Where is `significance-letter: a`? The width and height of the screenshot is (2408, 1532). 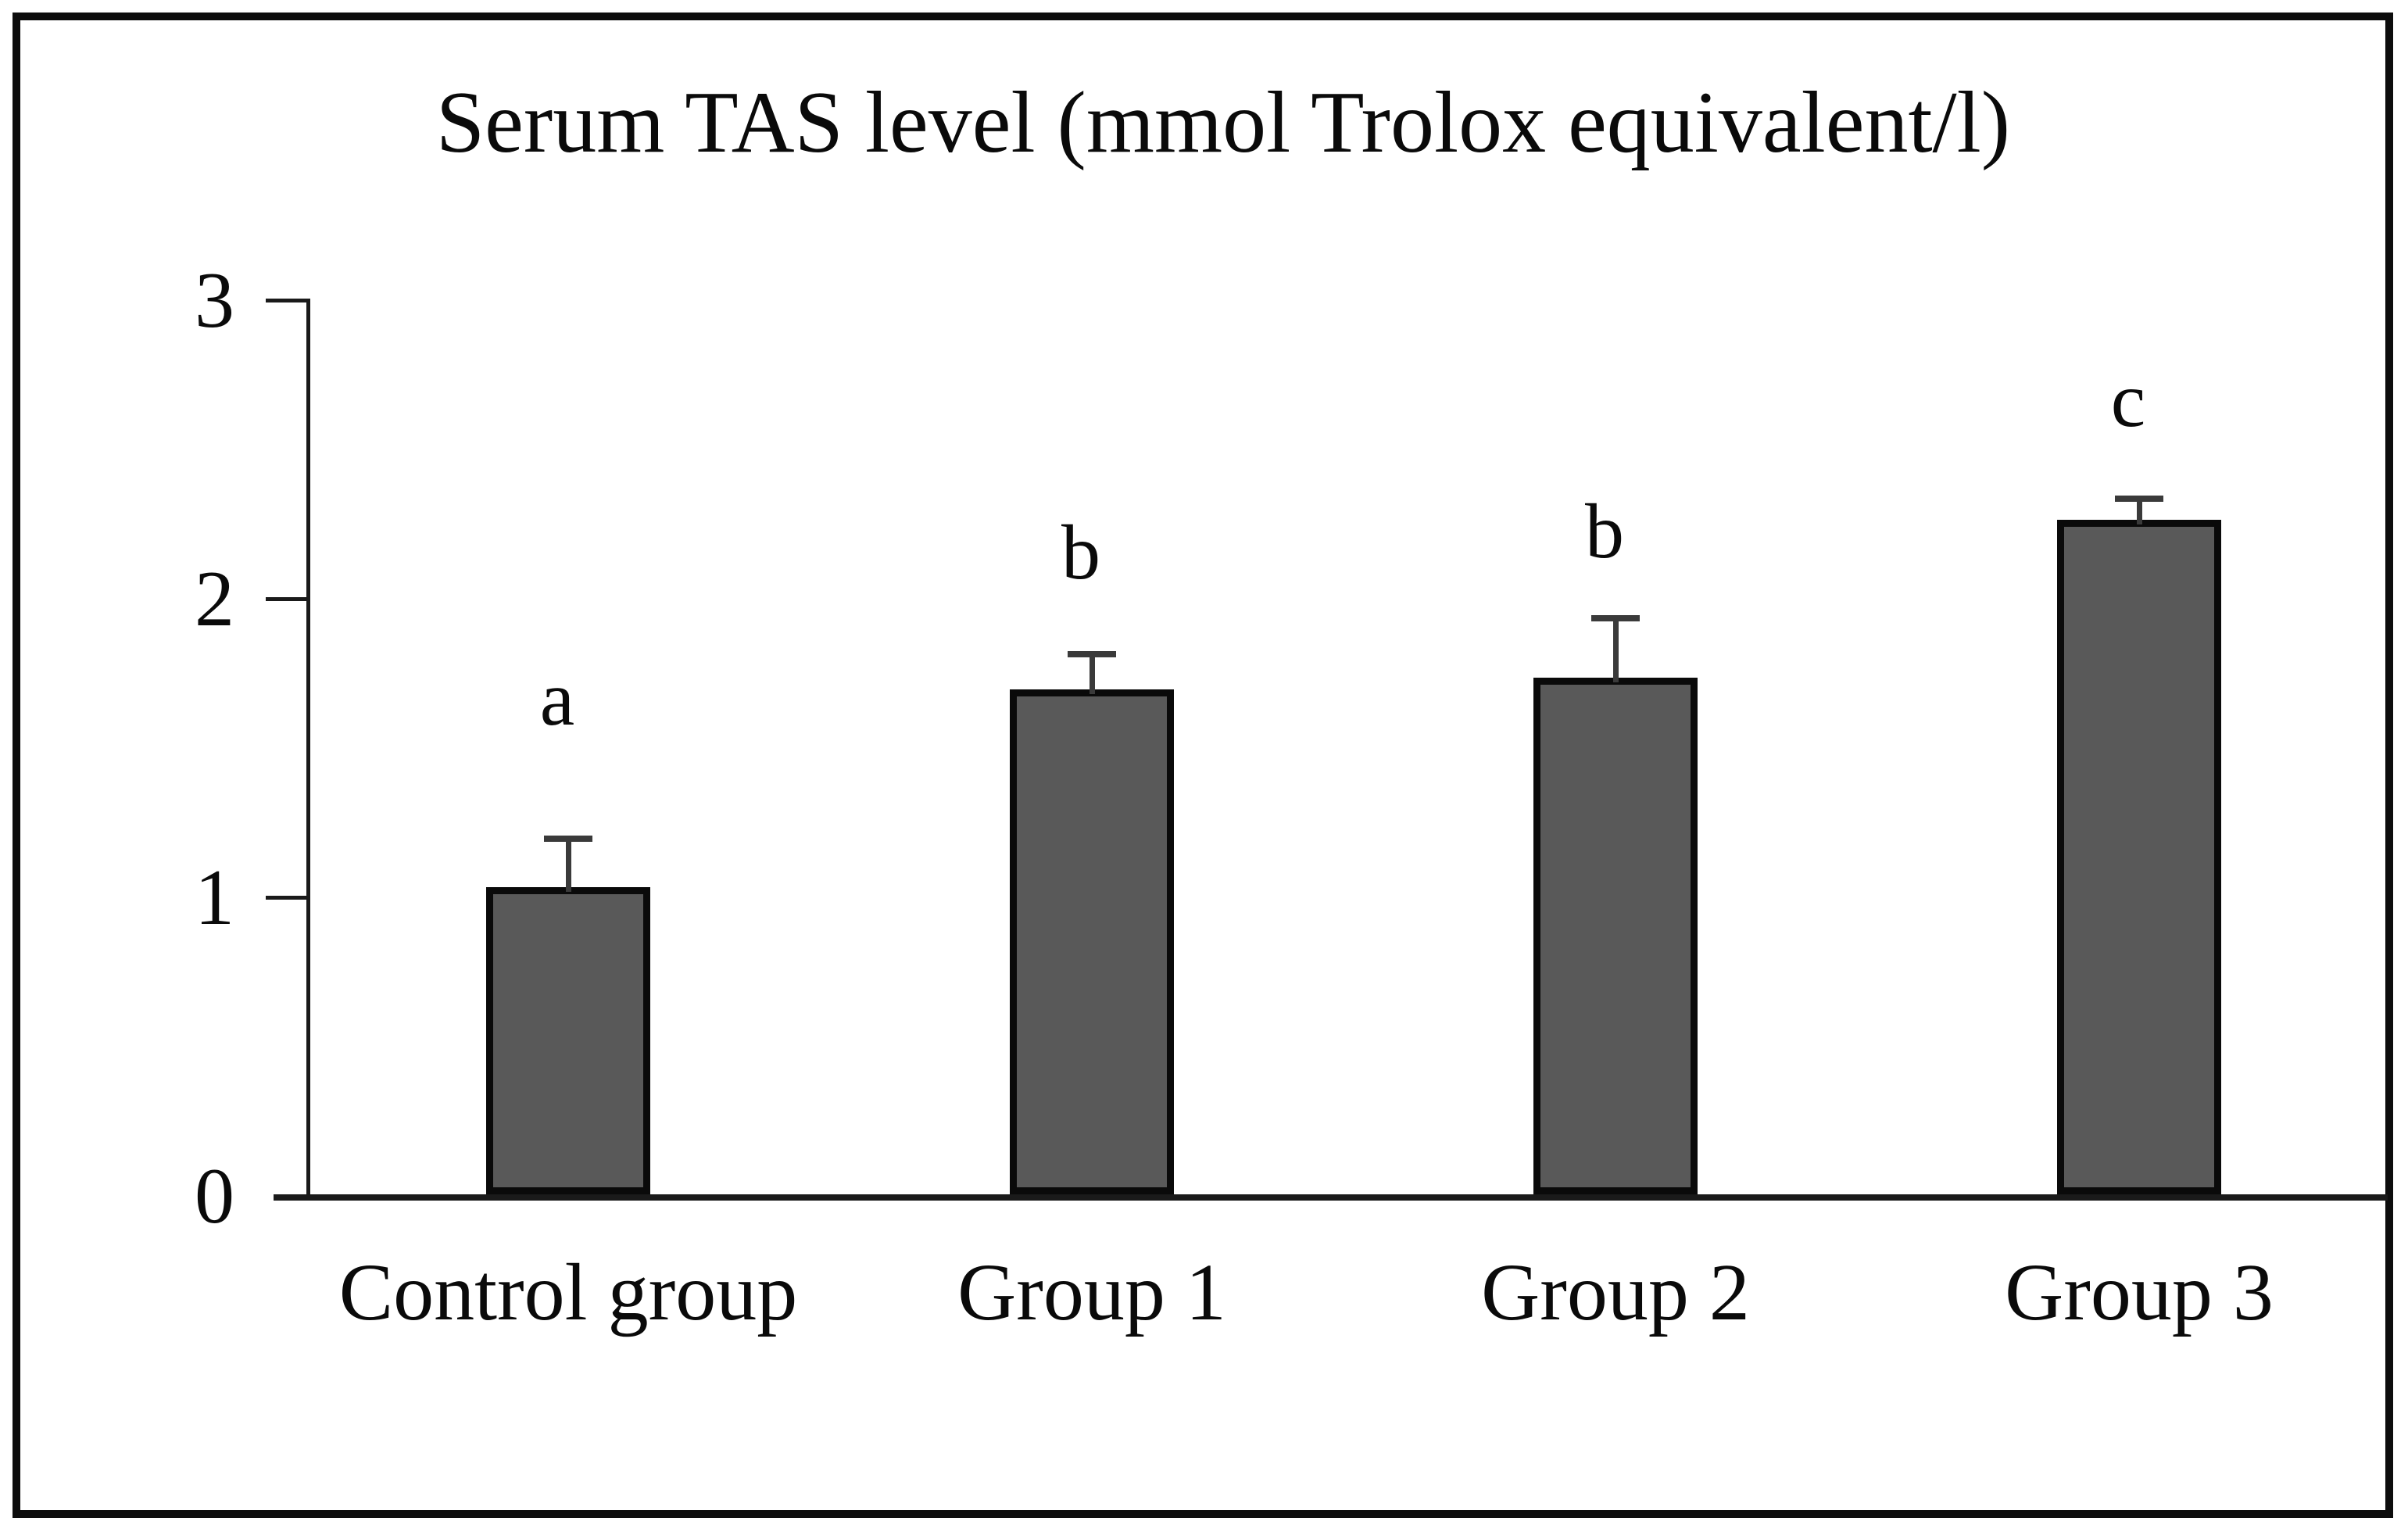
significance-letter: a is located at coordinates (557, 698).